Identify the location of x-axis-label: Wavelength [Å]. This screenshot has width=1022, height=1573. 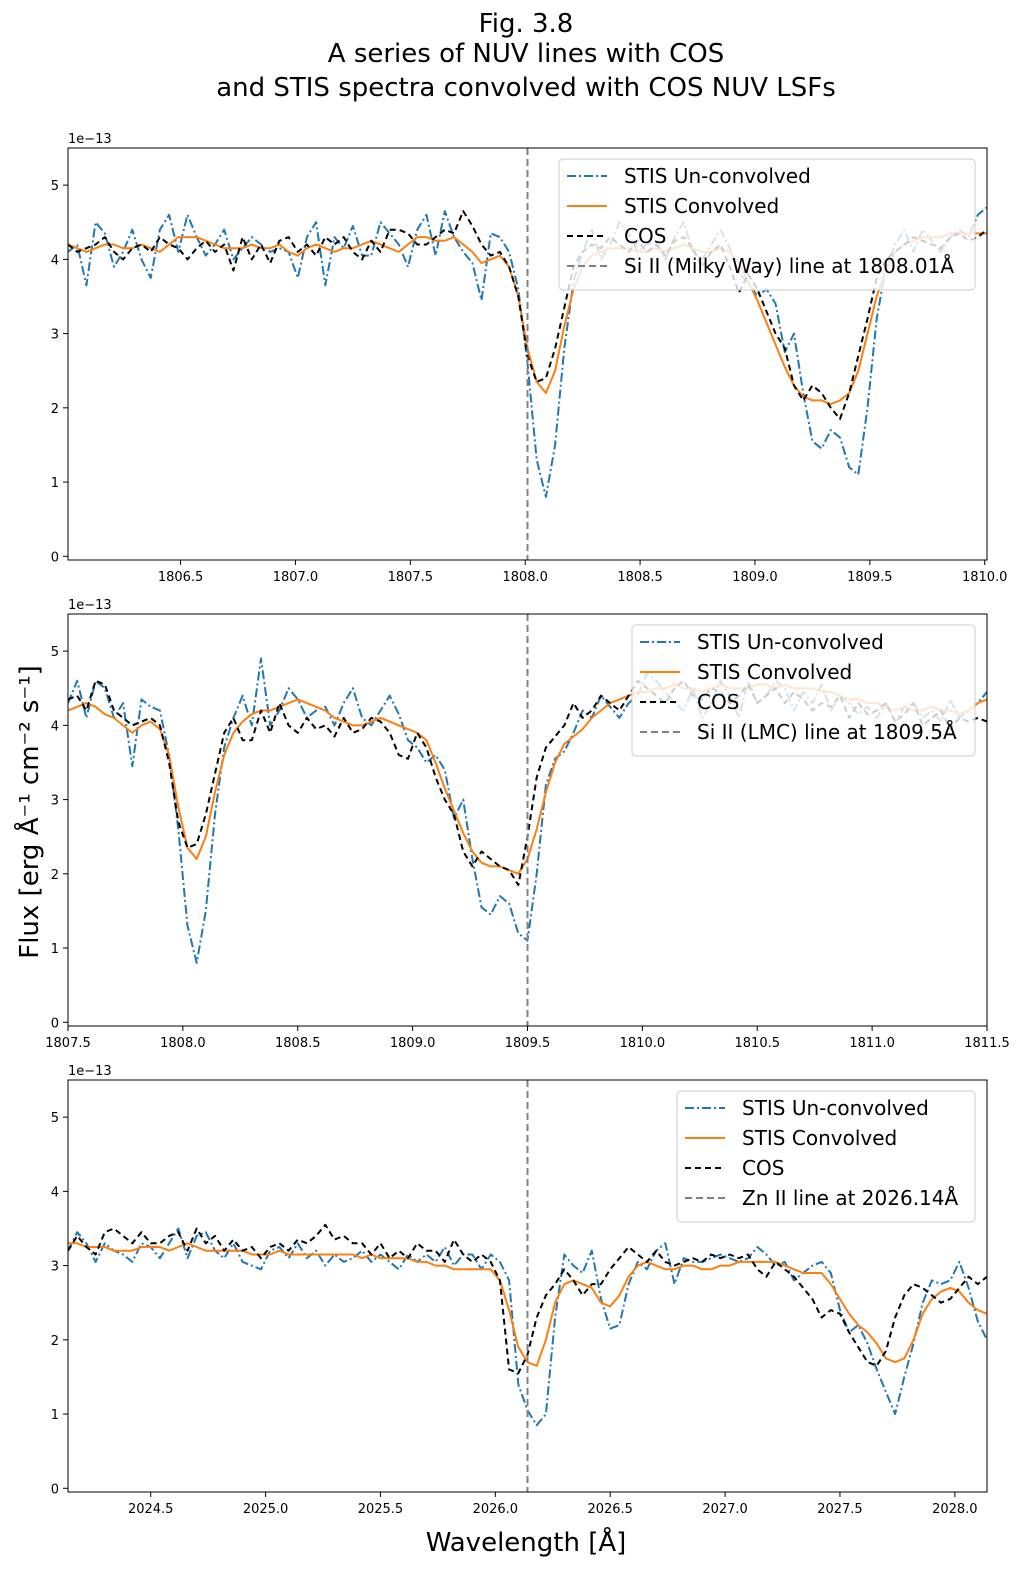
(526, 1542).